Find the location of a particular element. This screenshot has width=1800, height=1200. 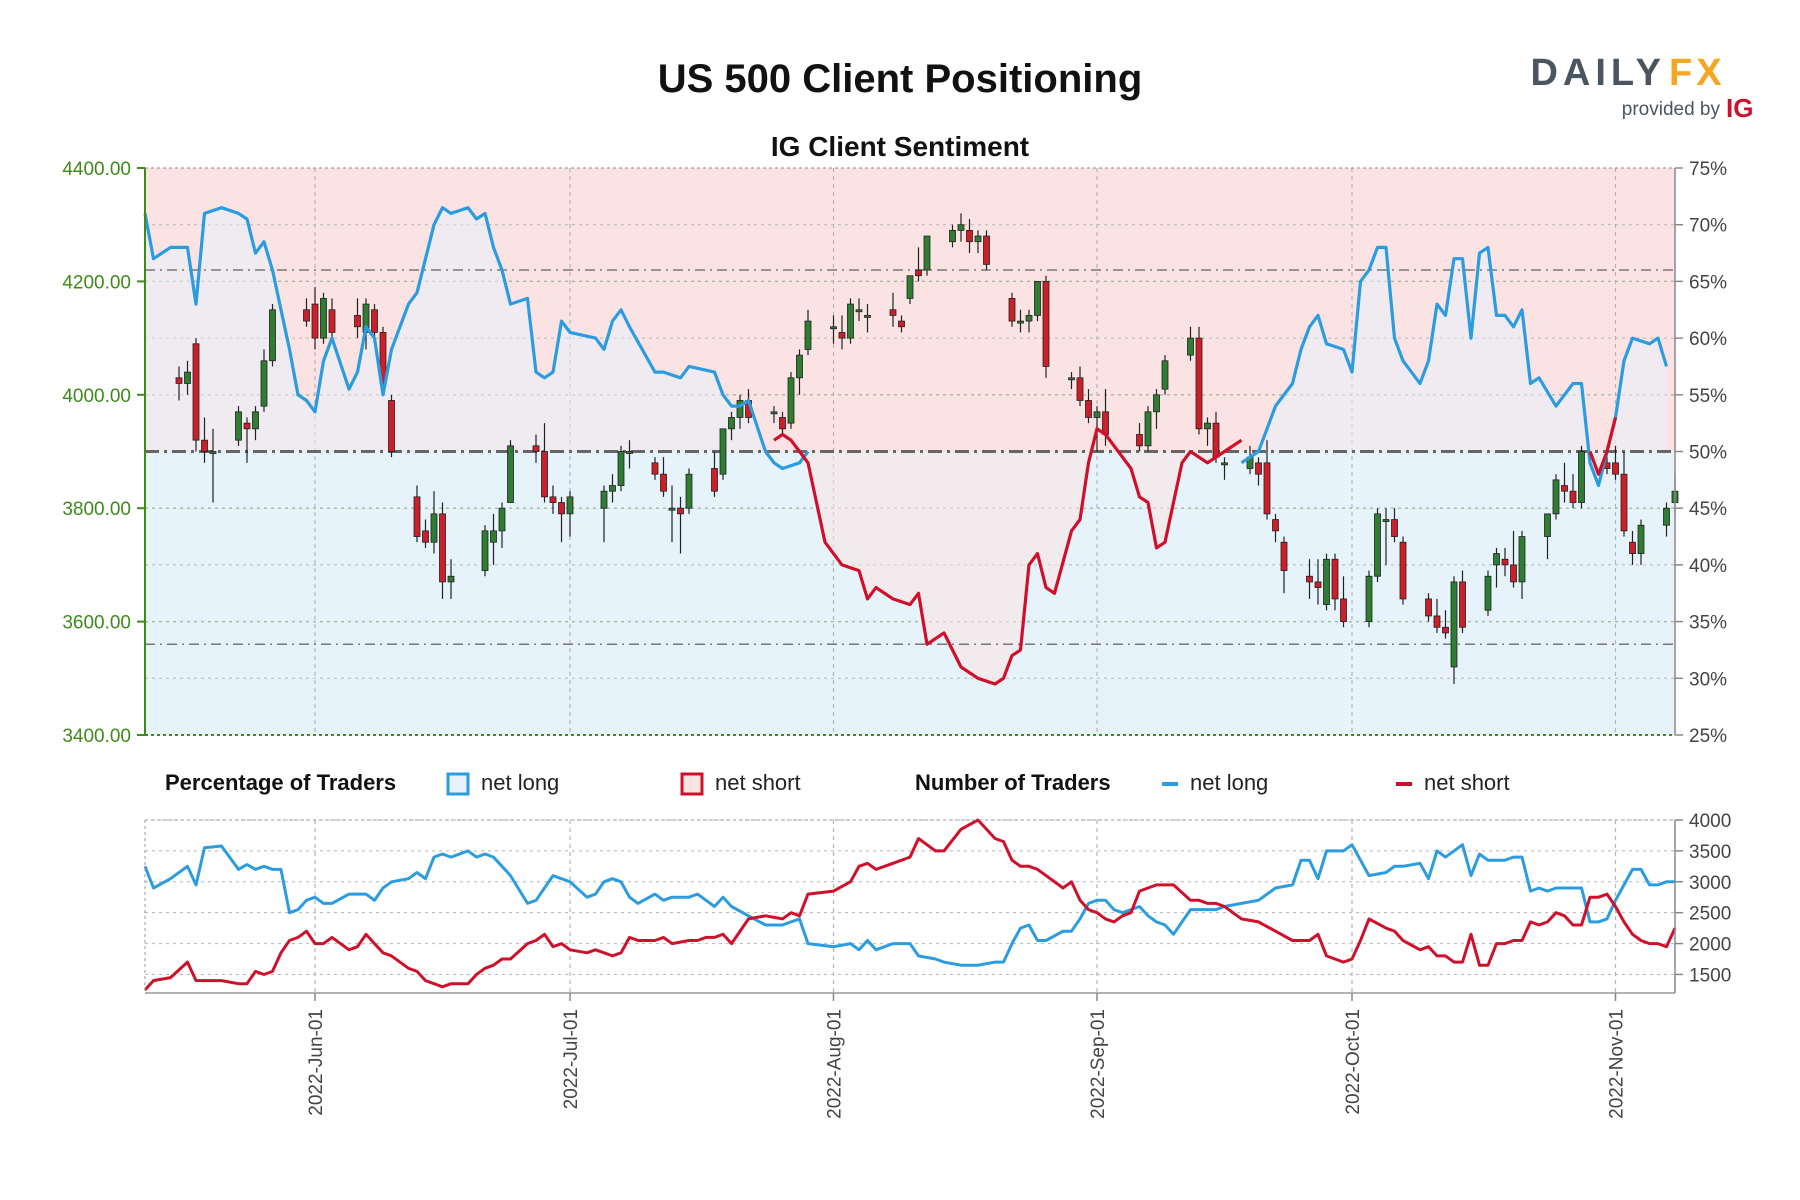

pct-tick-label-3: 40% is located at coordinates (1708, 566).